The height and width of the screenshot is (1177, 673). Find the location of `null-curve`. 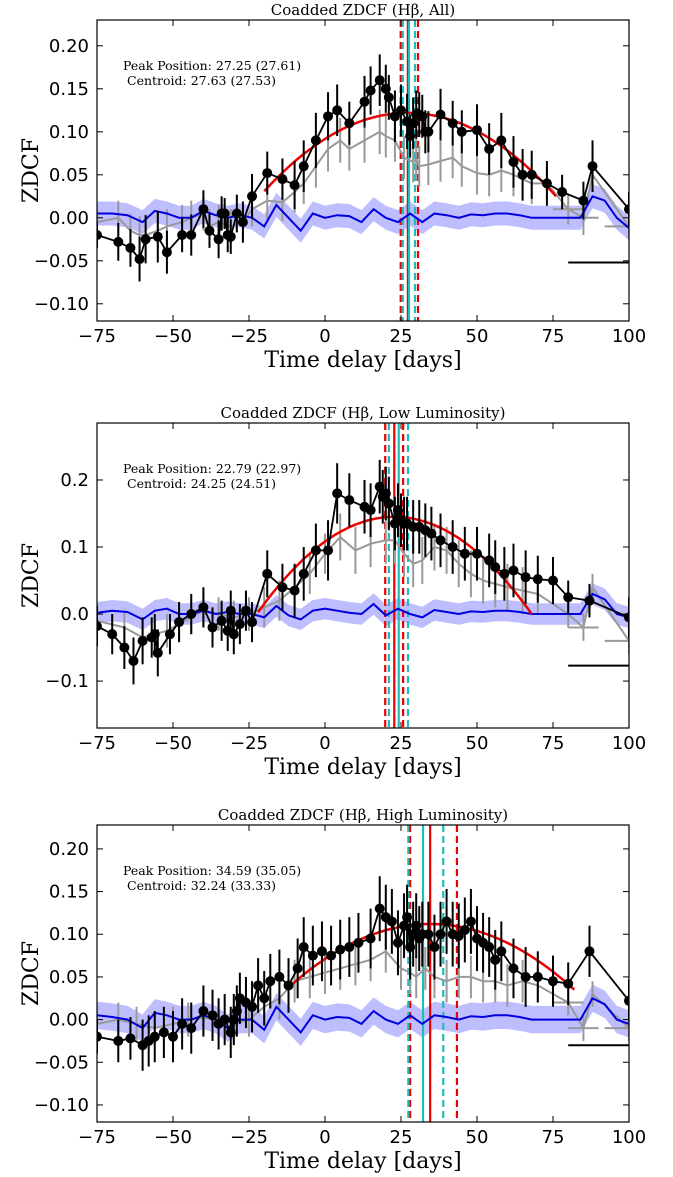

null-curve is located at coordinates (363, 1015).